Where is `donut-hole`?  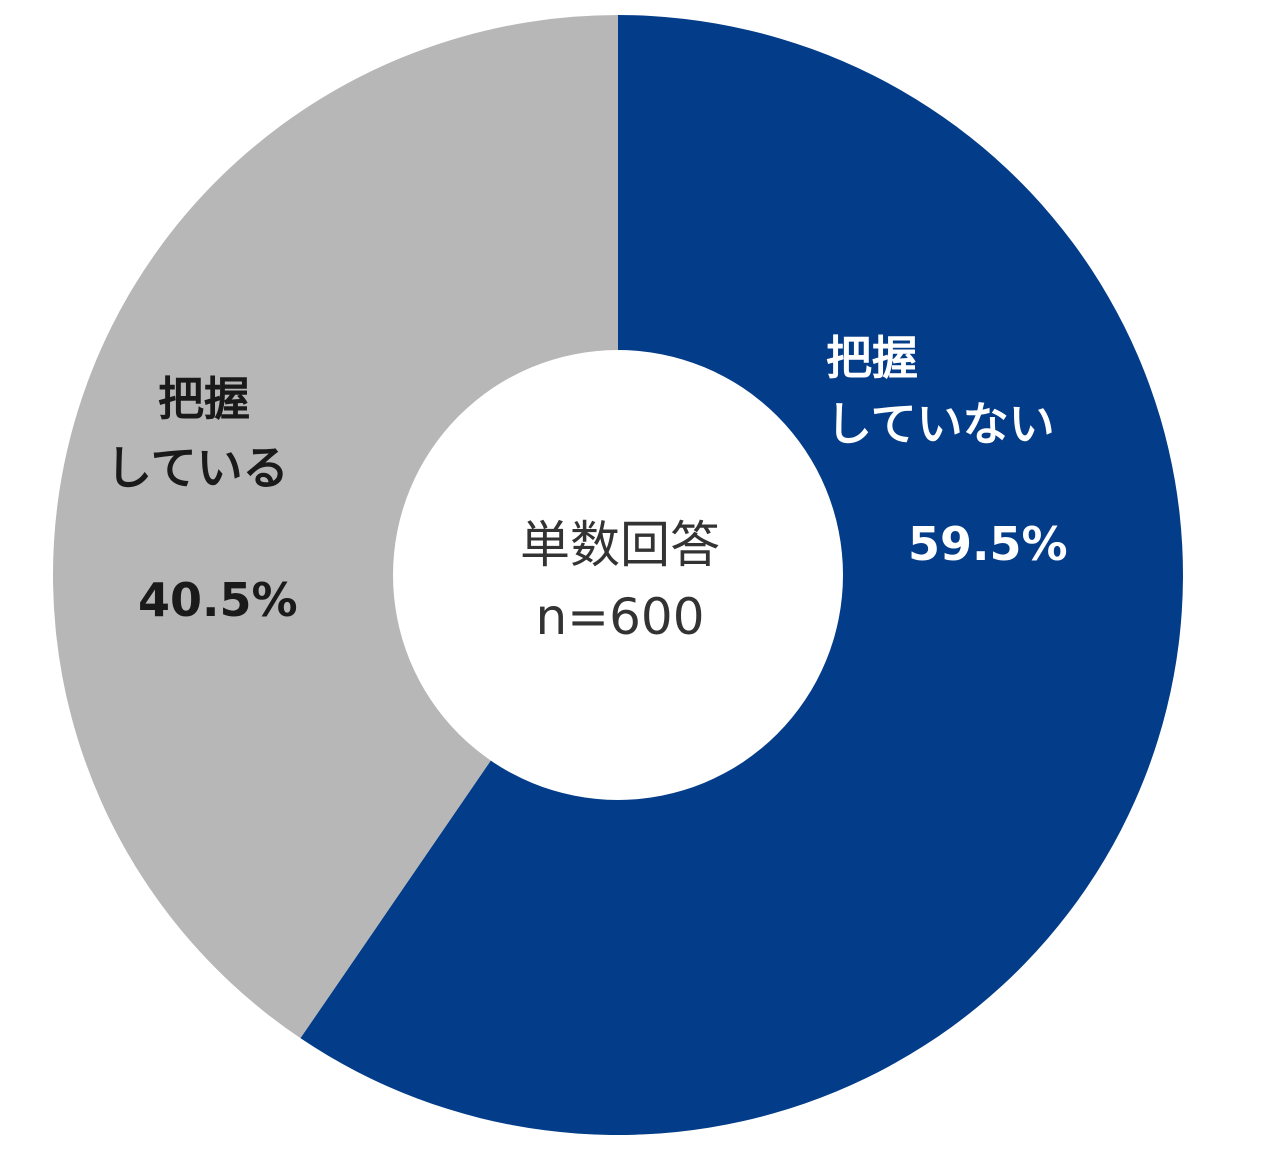 donut-hole is located at coordinates (618, 575).